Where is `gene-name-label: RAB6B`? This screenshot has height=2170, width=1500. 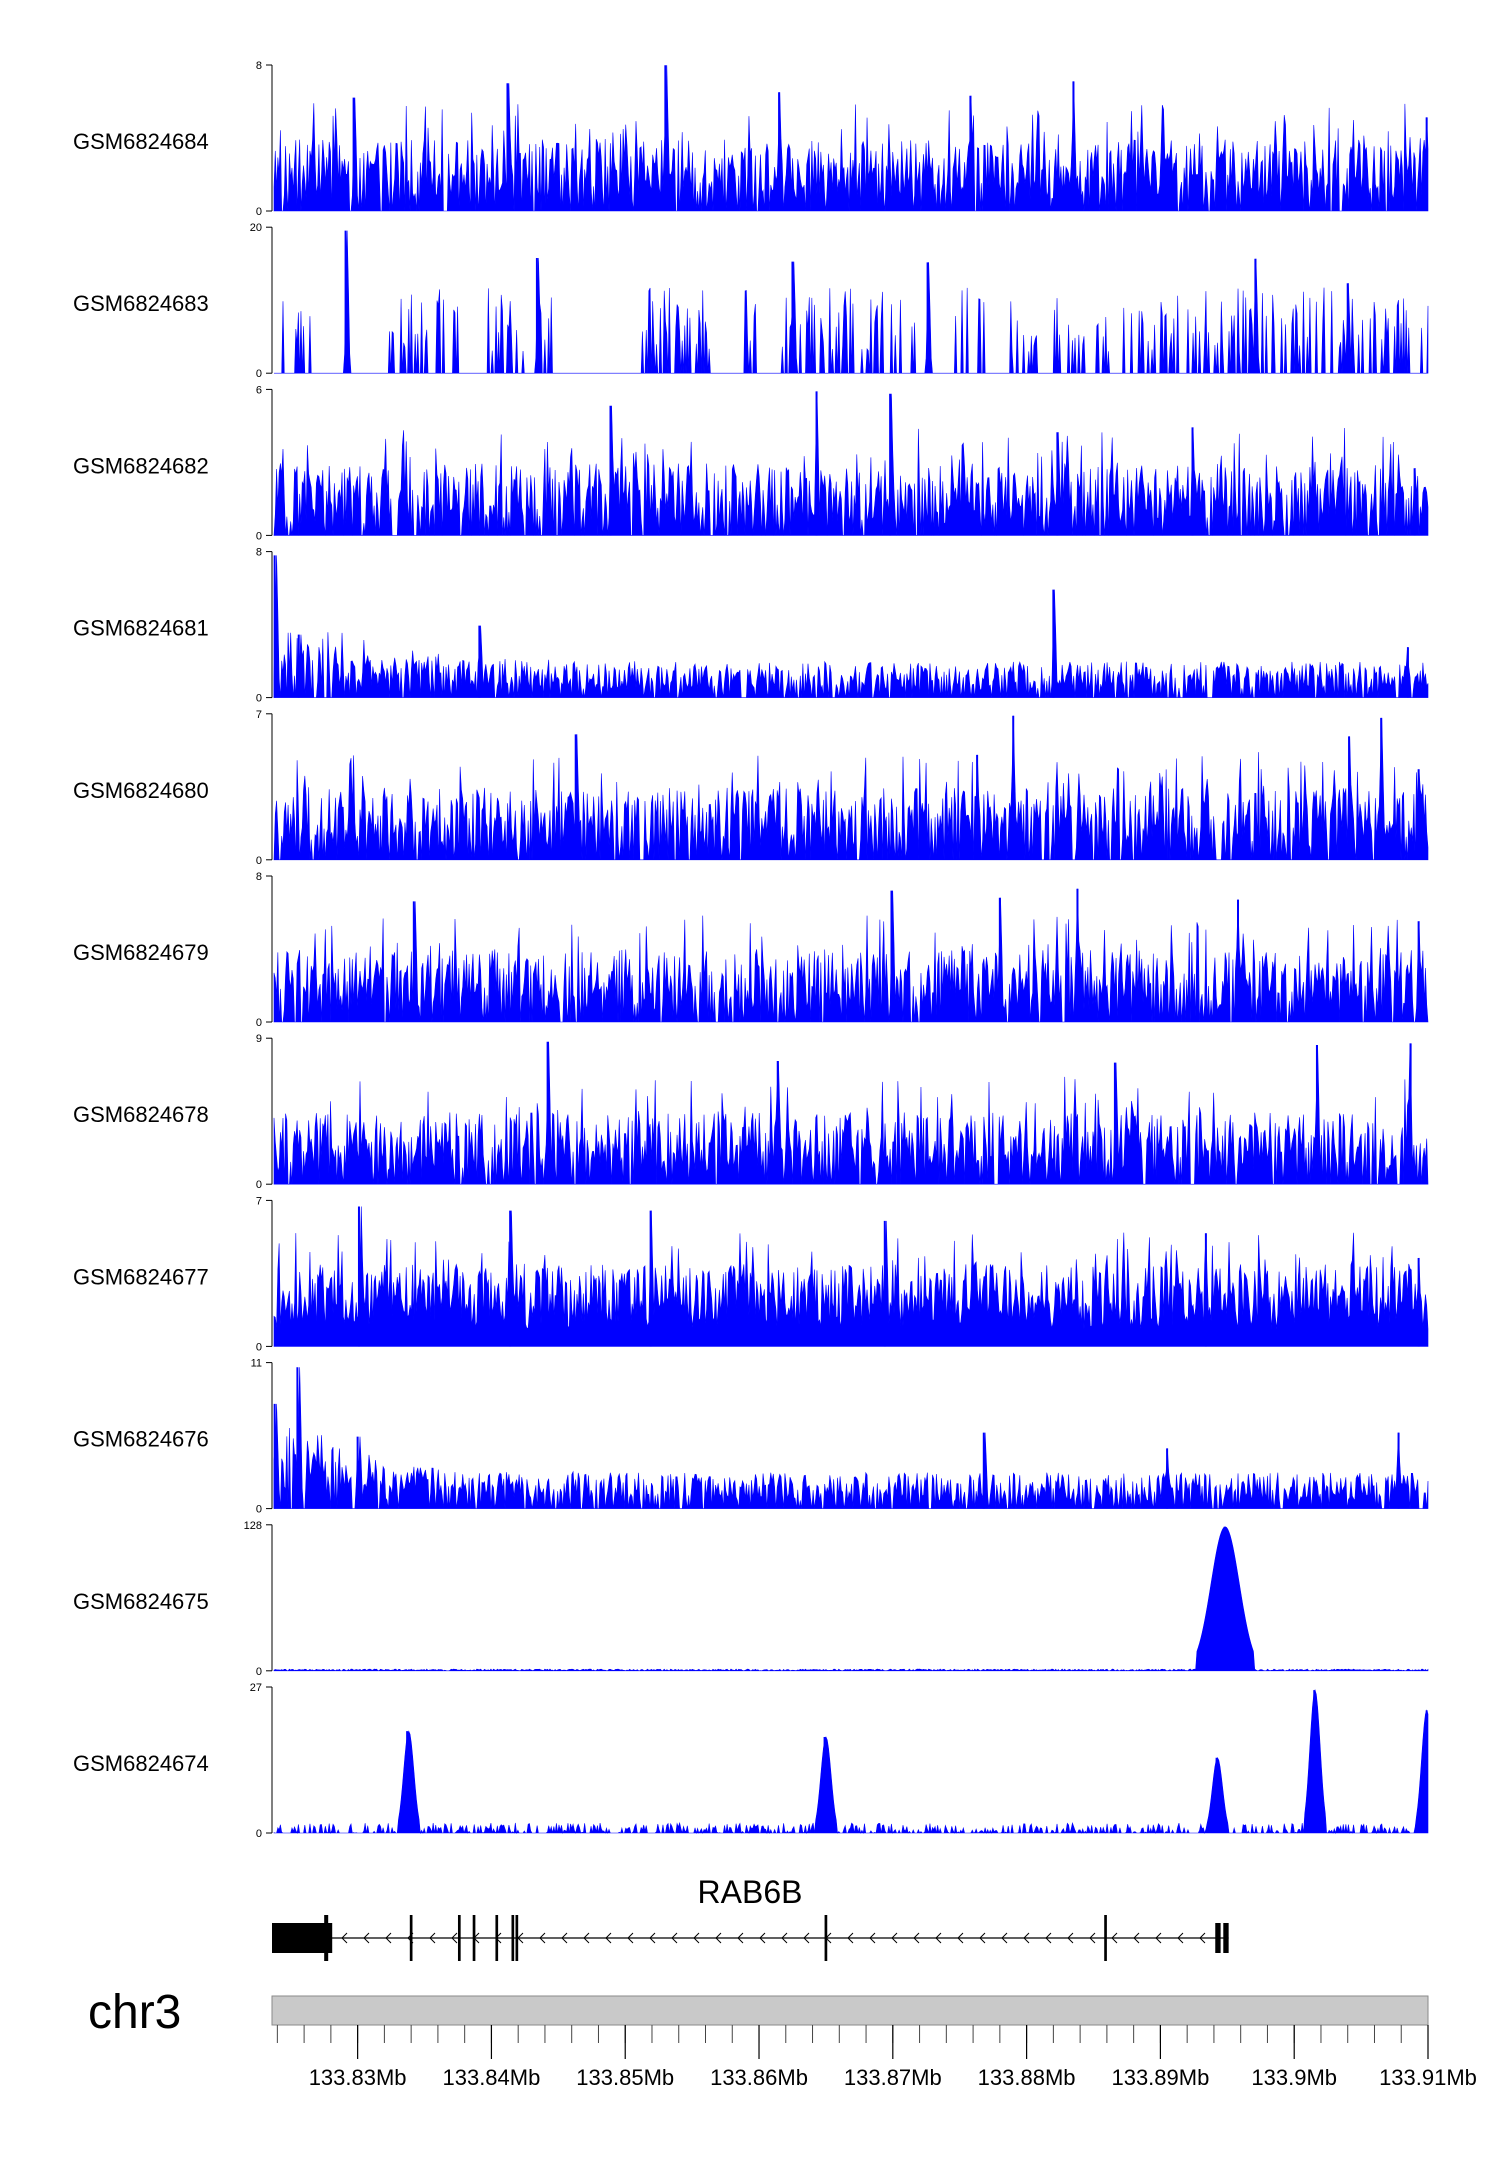
gene-name-label: RAB6B is located at coordinates (750, 1892).